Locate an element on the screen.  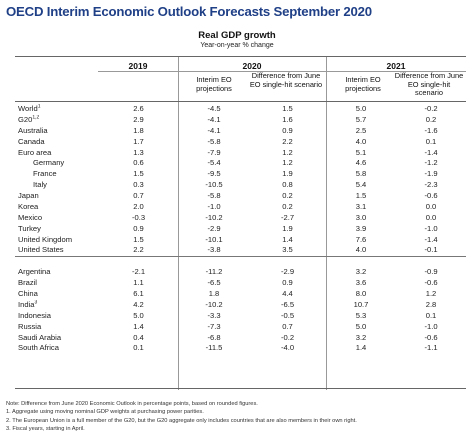
value-cell-p2021: 3.9 is located at coordinates (361, 228).